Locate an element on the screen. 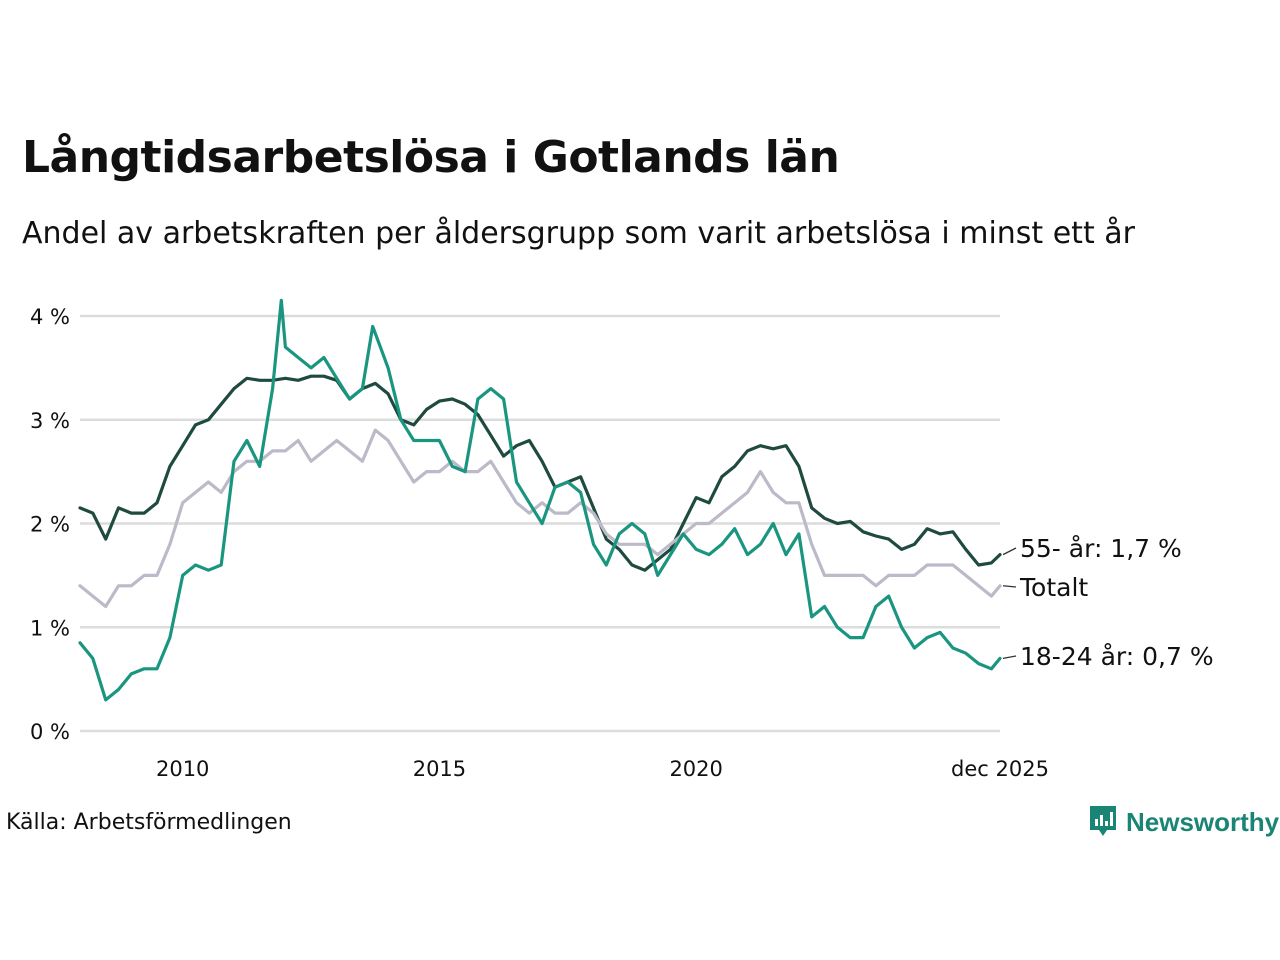 Image resolution: width=1280 pixels, height=960 pixels. y-tick-label: 1 % is located at coordinates (50, 628).